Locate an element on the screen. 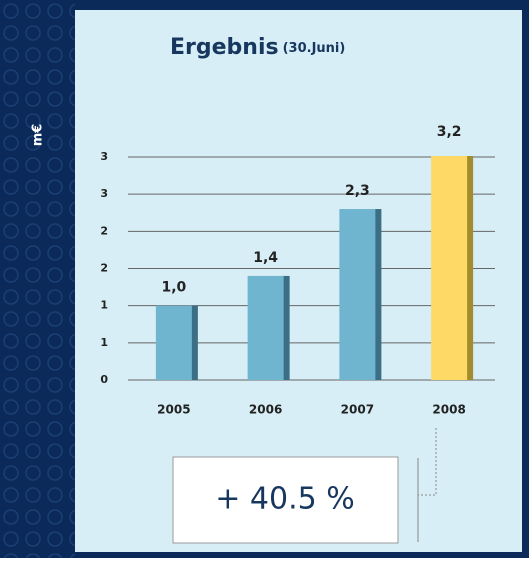 Image resolution: width=529 pixels, height=562 pixels. background-pattern is located at coordinates (37, 279).